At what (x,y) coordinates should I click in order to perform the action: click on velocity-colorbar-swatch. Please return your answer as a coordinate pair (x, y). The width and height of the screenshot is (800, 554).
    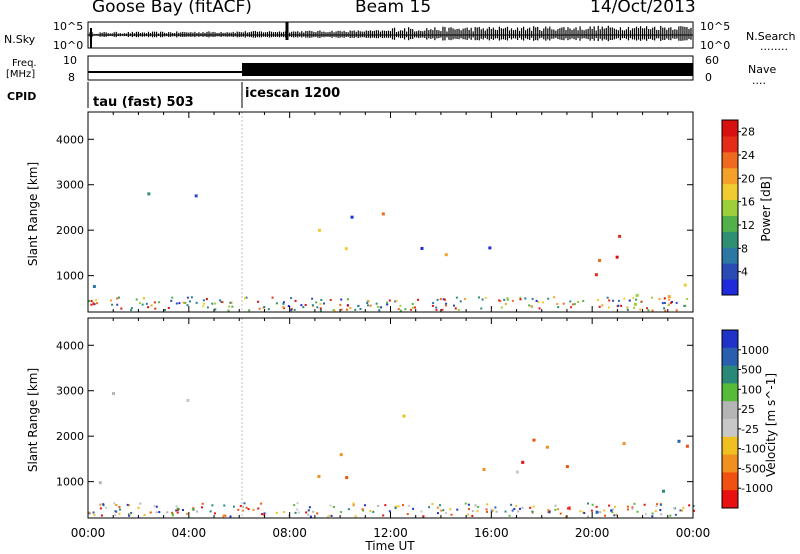
    Looking at the image, I should click on (730, 357).